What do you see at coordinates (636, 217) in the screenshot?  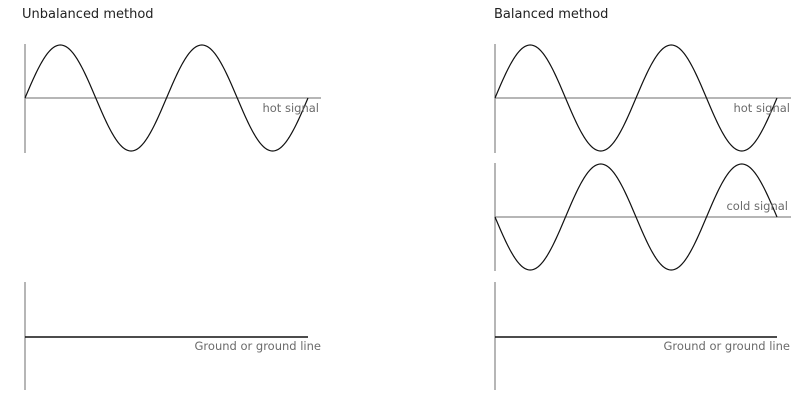 I see `balanced-cold-wave` at bounding box center [636, 217].